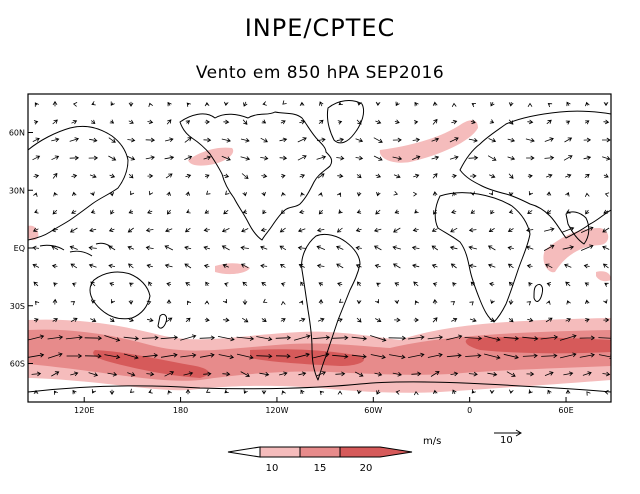 This screenshot has height=494, width=640. What do you see at coordinates (518, 433) in the screenshot?
I see `reference-vector-head` at bounding box center [518, 433].